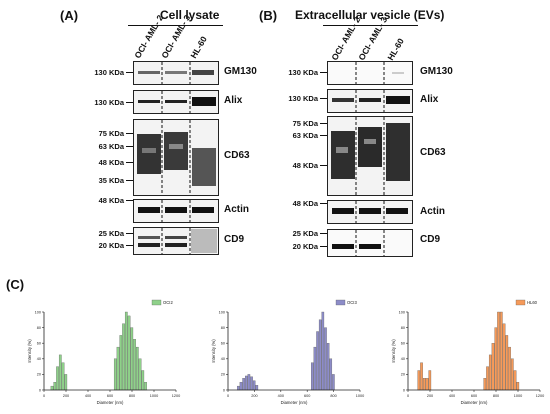  What do you see at coordinates (254, 396) in the screenshot?
I see `x-tick-label: 200` at bounding box center [254, 396].